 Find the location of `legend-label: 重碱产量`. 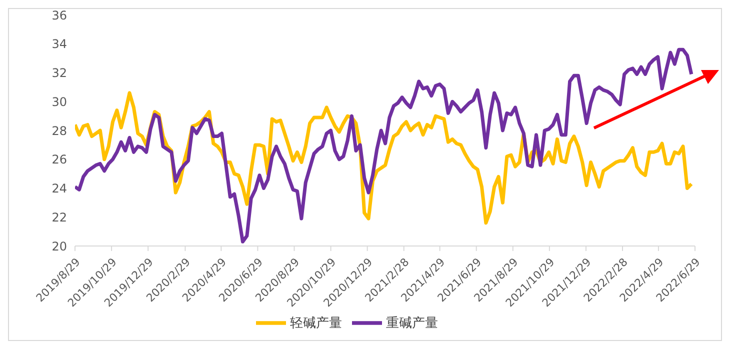

legend-label: 重碱产量 is located at coordinates (412, 324).